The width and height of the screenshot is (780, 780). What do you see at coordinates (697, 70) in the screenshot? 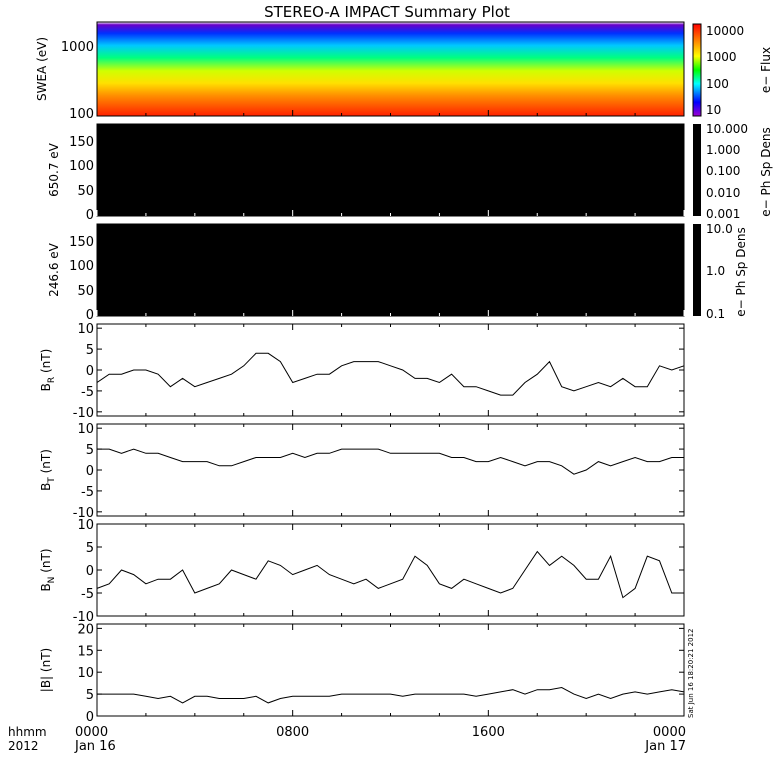
I see `swea-colorbar` at bounding box center [697, 70].